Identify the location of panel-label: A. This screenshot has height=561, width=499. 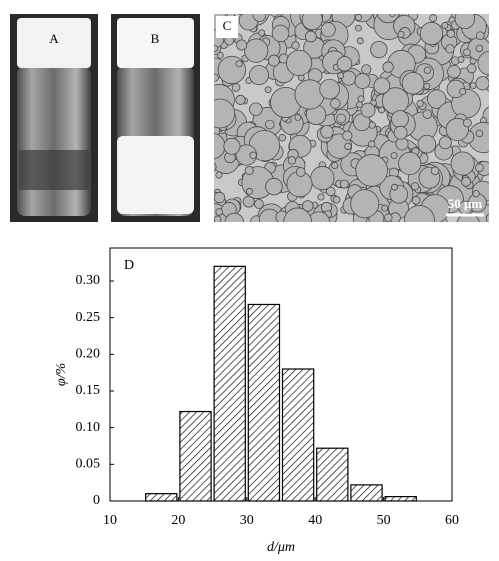
(54, 38).